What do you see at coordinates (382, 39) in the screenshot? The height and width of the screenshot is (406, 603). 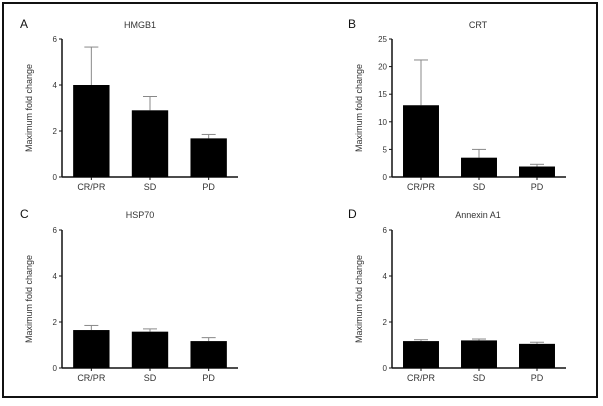 I see `y-tick-label: 25` at bounding box center [382, 39].